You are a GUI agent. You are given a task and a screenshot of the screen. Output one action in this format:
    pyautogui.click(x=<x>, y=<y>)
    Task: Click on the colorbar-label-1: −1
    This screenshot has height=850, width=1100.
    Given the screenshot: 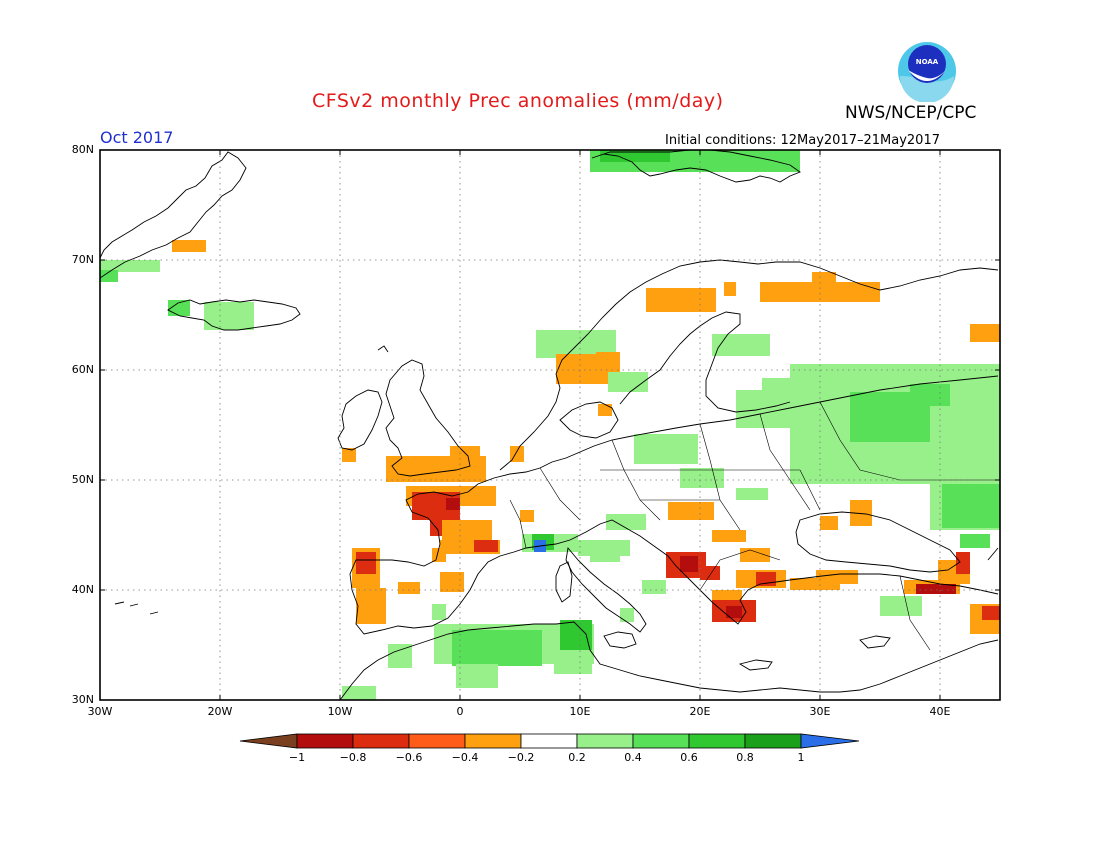 What is the action you would take?
    pyautogui.click(x=297, y=757)
    